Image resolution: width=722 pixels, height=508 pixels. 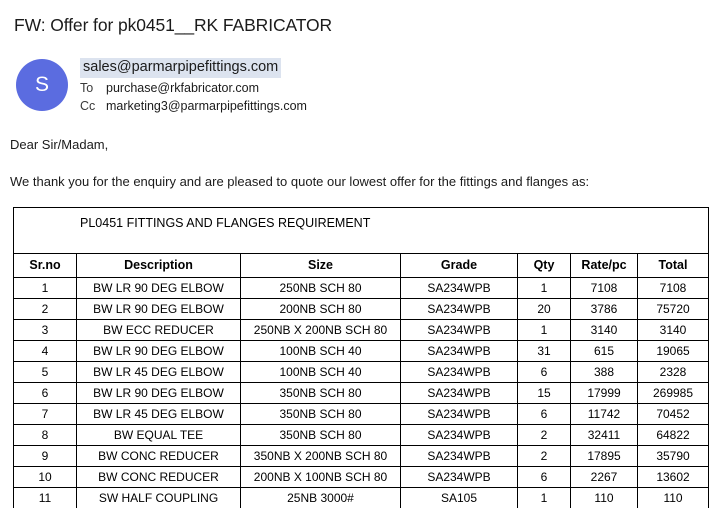 What do you see at coordinates (45, 288) in the screenshot?
I see `cell-srno: 1` at bounding box center [45, 288].